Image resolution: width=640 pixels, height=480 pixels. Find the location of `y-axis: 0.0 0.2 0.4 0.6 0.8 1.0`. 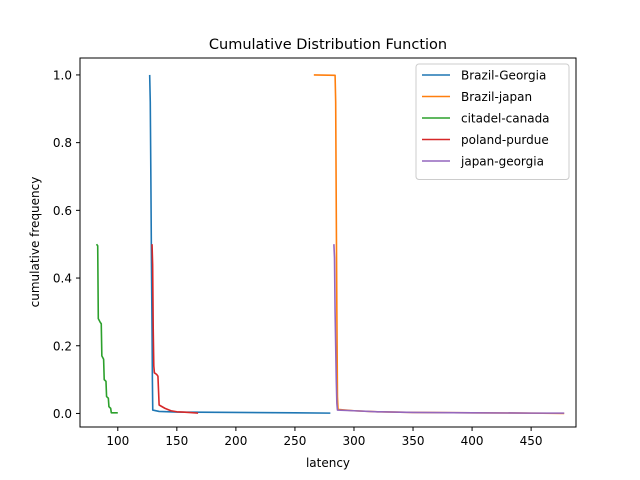

y-axis: 0.0 0.2 0.4 0.6 0.8 1.0 is located at coordinates (66, 244).